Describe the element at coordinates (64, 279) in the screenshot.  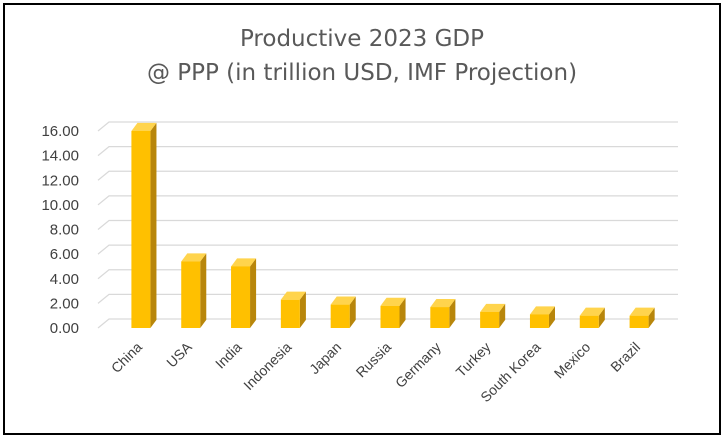
I see `y-tick-label: 4.00` at that location.